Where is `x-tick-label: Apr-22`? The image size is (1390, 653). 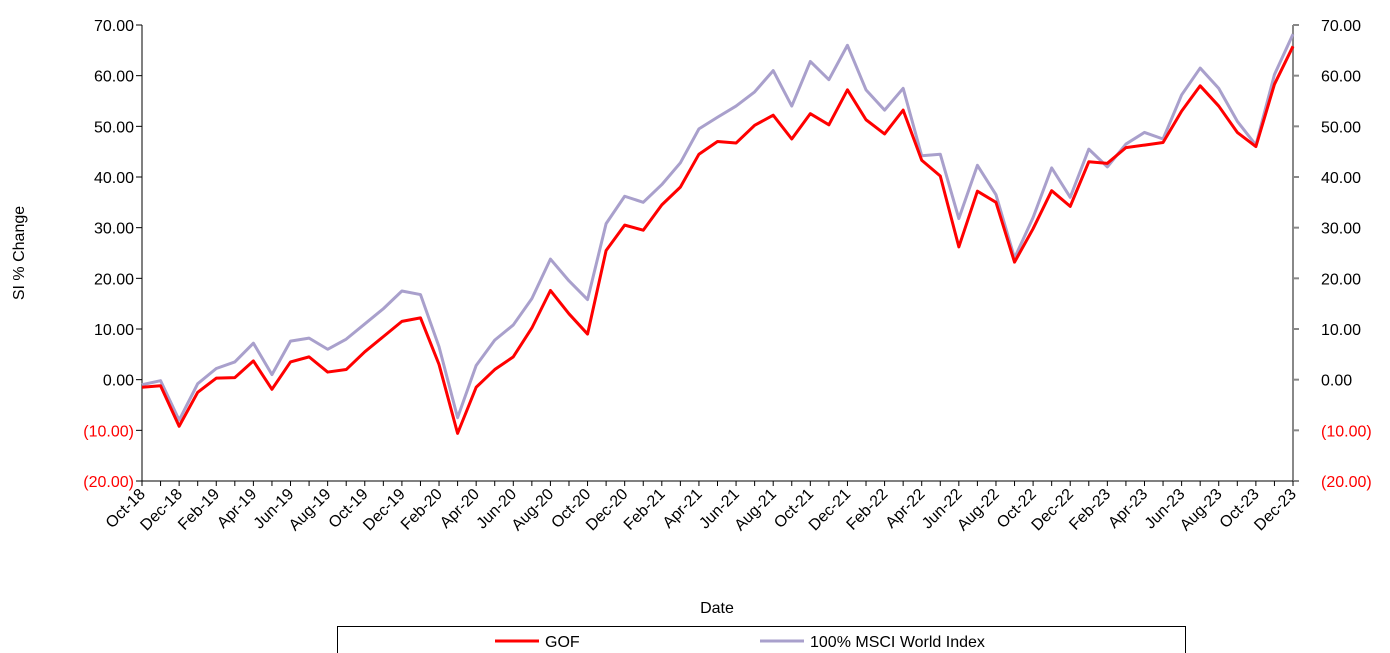 x-tick-label: Apr-22 is located at coordinates (906, 509).